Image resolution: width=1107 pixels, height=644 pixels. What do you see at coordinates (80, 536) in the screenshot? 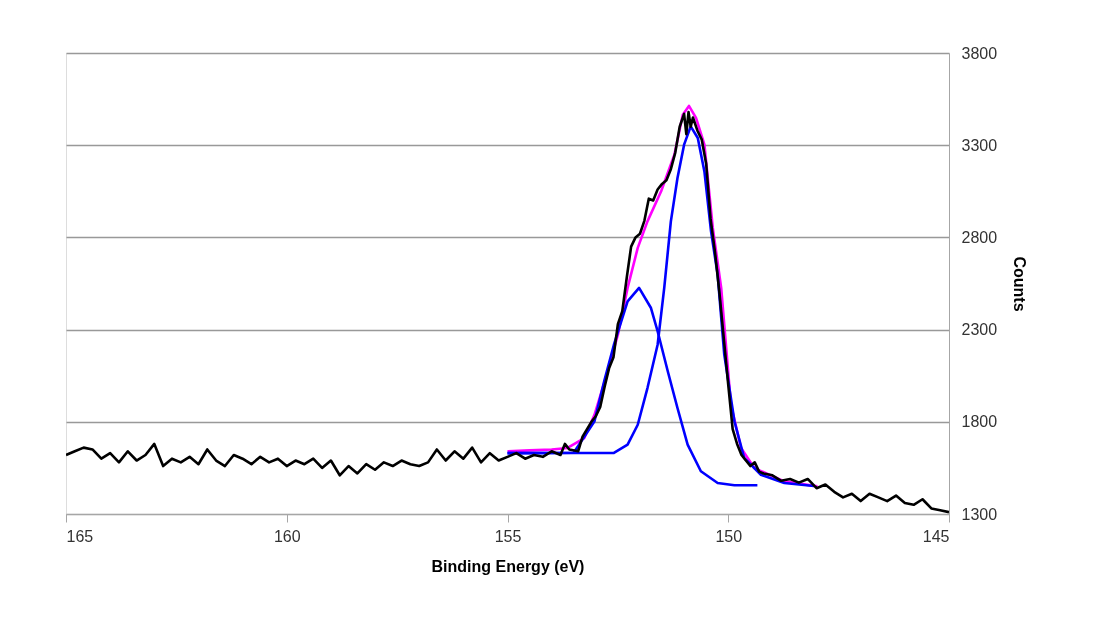
I see `x-tick-label: 165` at bounding box center [80, 536].